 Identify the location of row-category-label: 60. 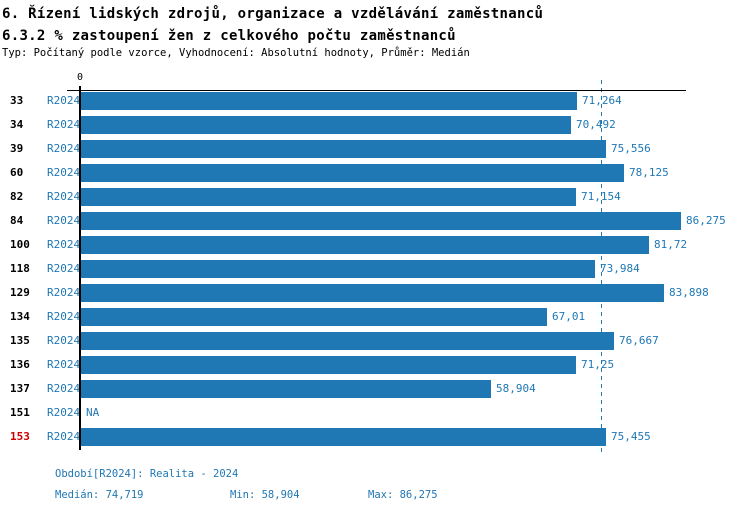
(17, 172).